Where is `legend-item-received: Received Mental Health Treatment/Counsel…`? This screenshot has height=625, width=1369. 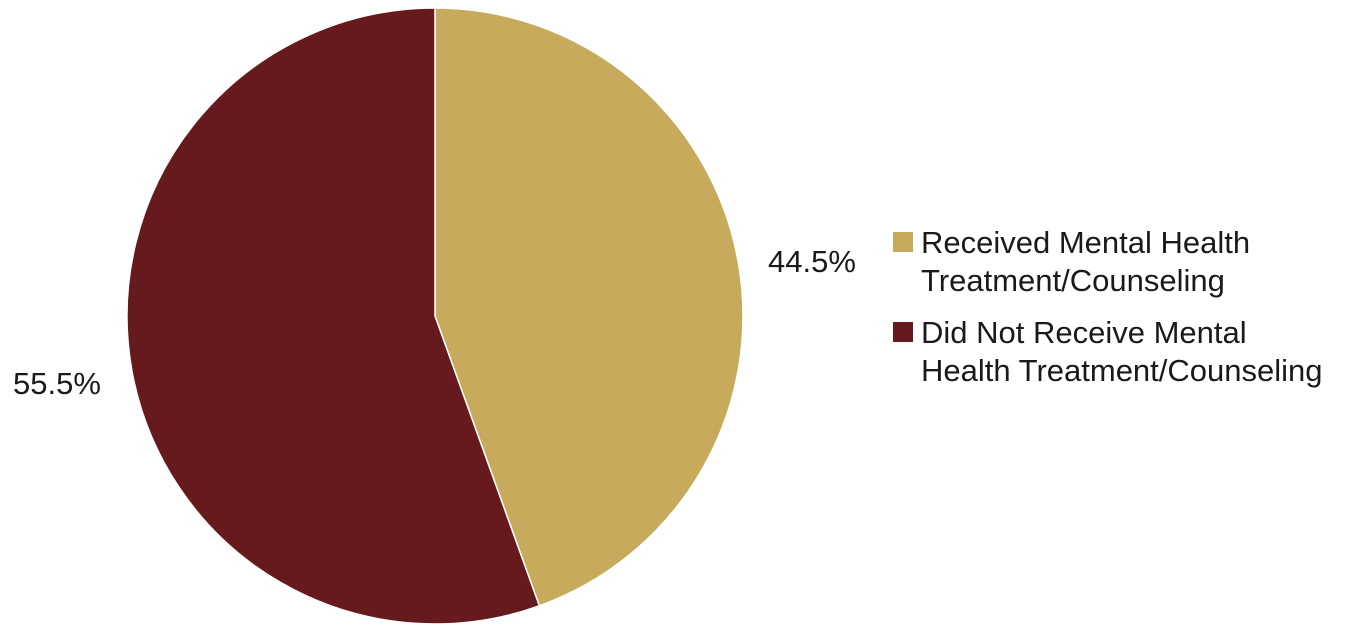
legend-item-received: Received Mental Health Treatment/Counsel… is located at coordinates (1128, 262).